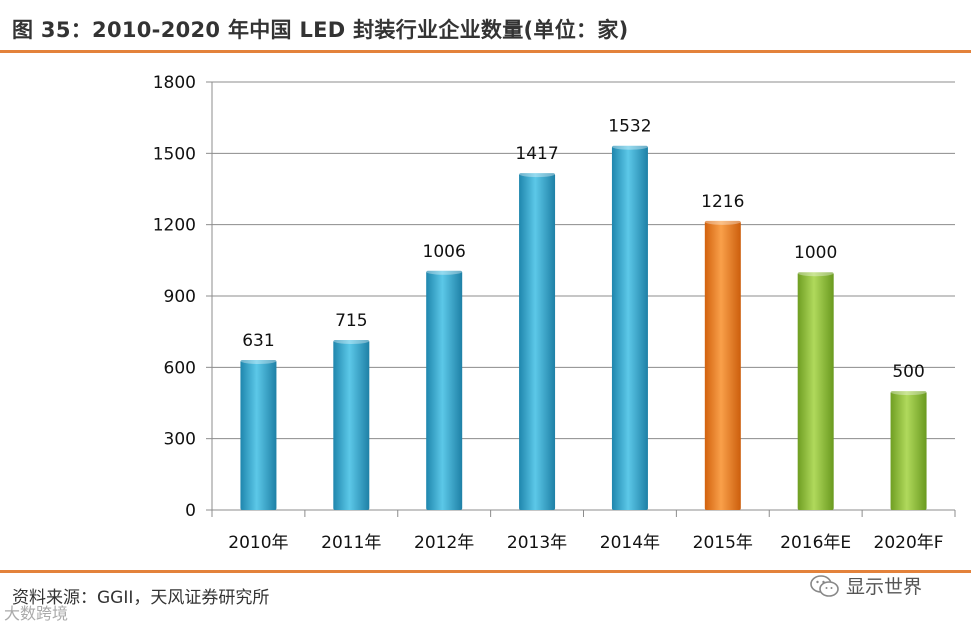  I want to click on top-rule, so click(485, 51).